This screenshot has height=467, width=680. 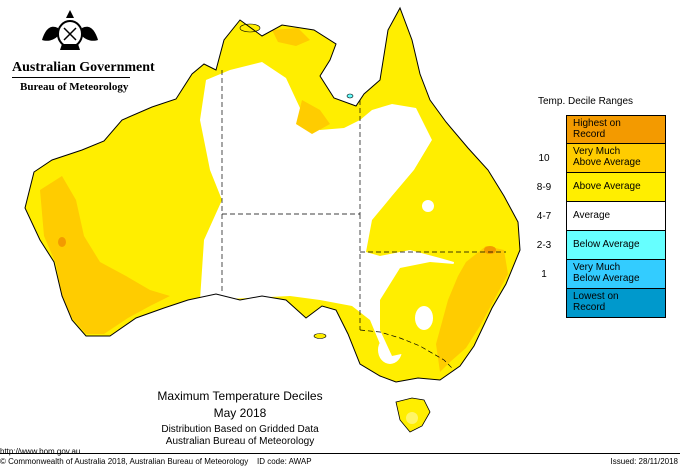 What do you see at coordinates (544, 216) in the screenshot?
I see `legend-range: 4-7` at bounding box center [544, 216].